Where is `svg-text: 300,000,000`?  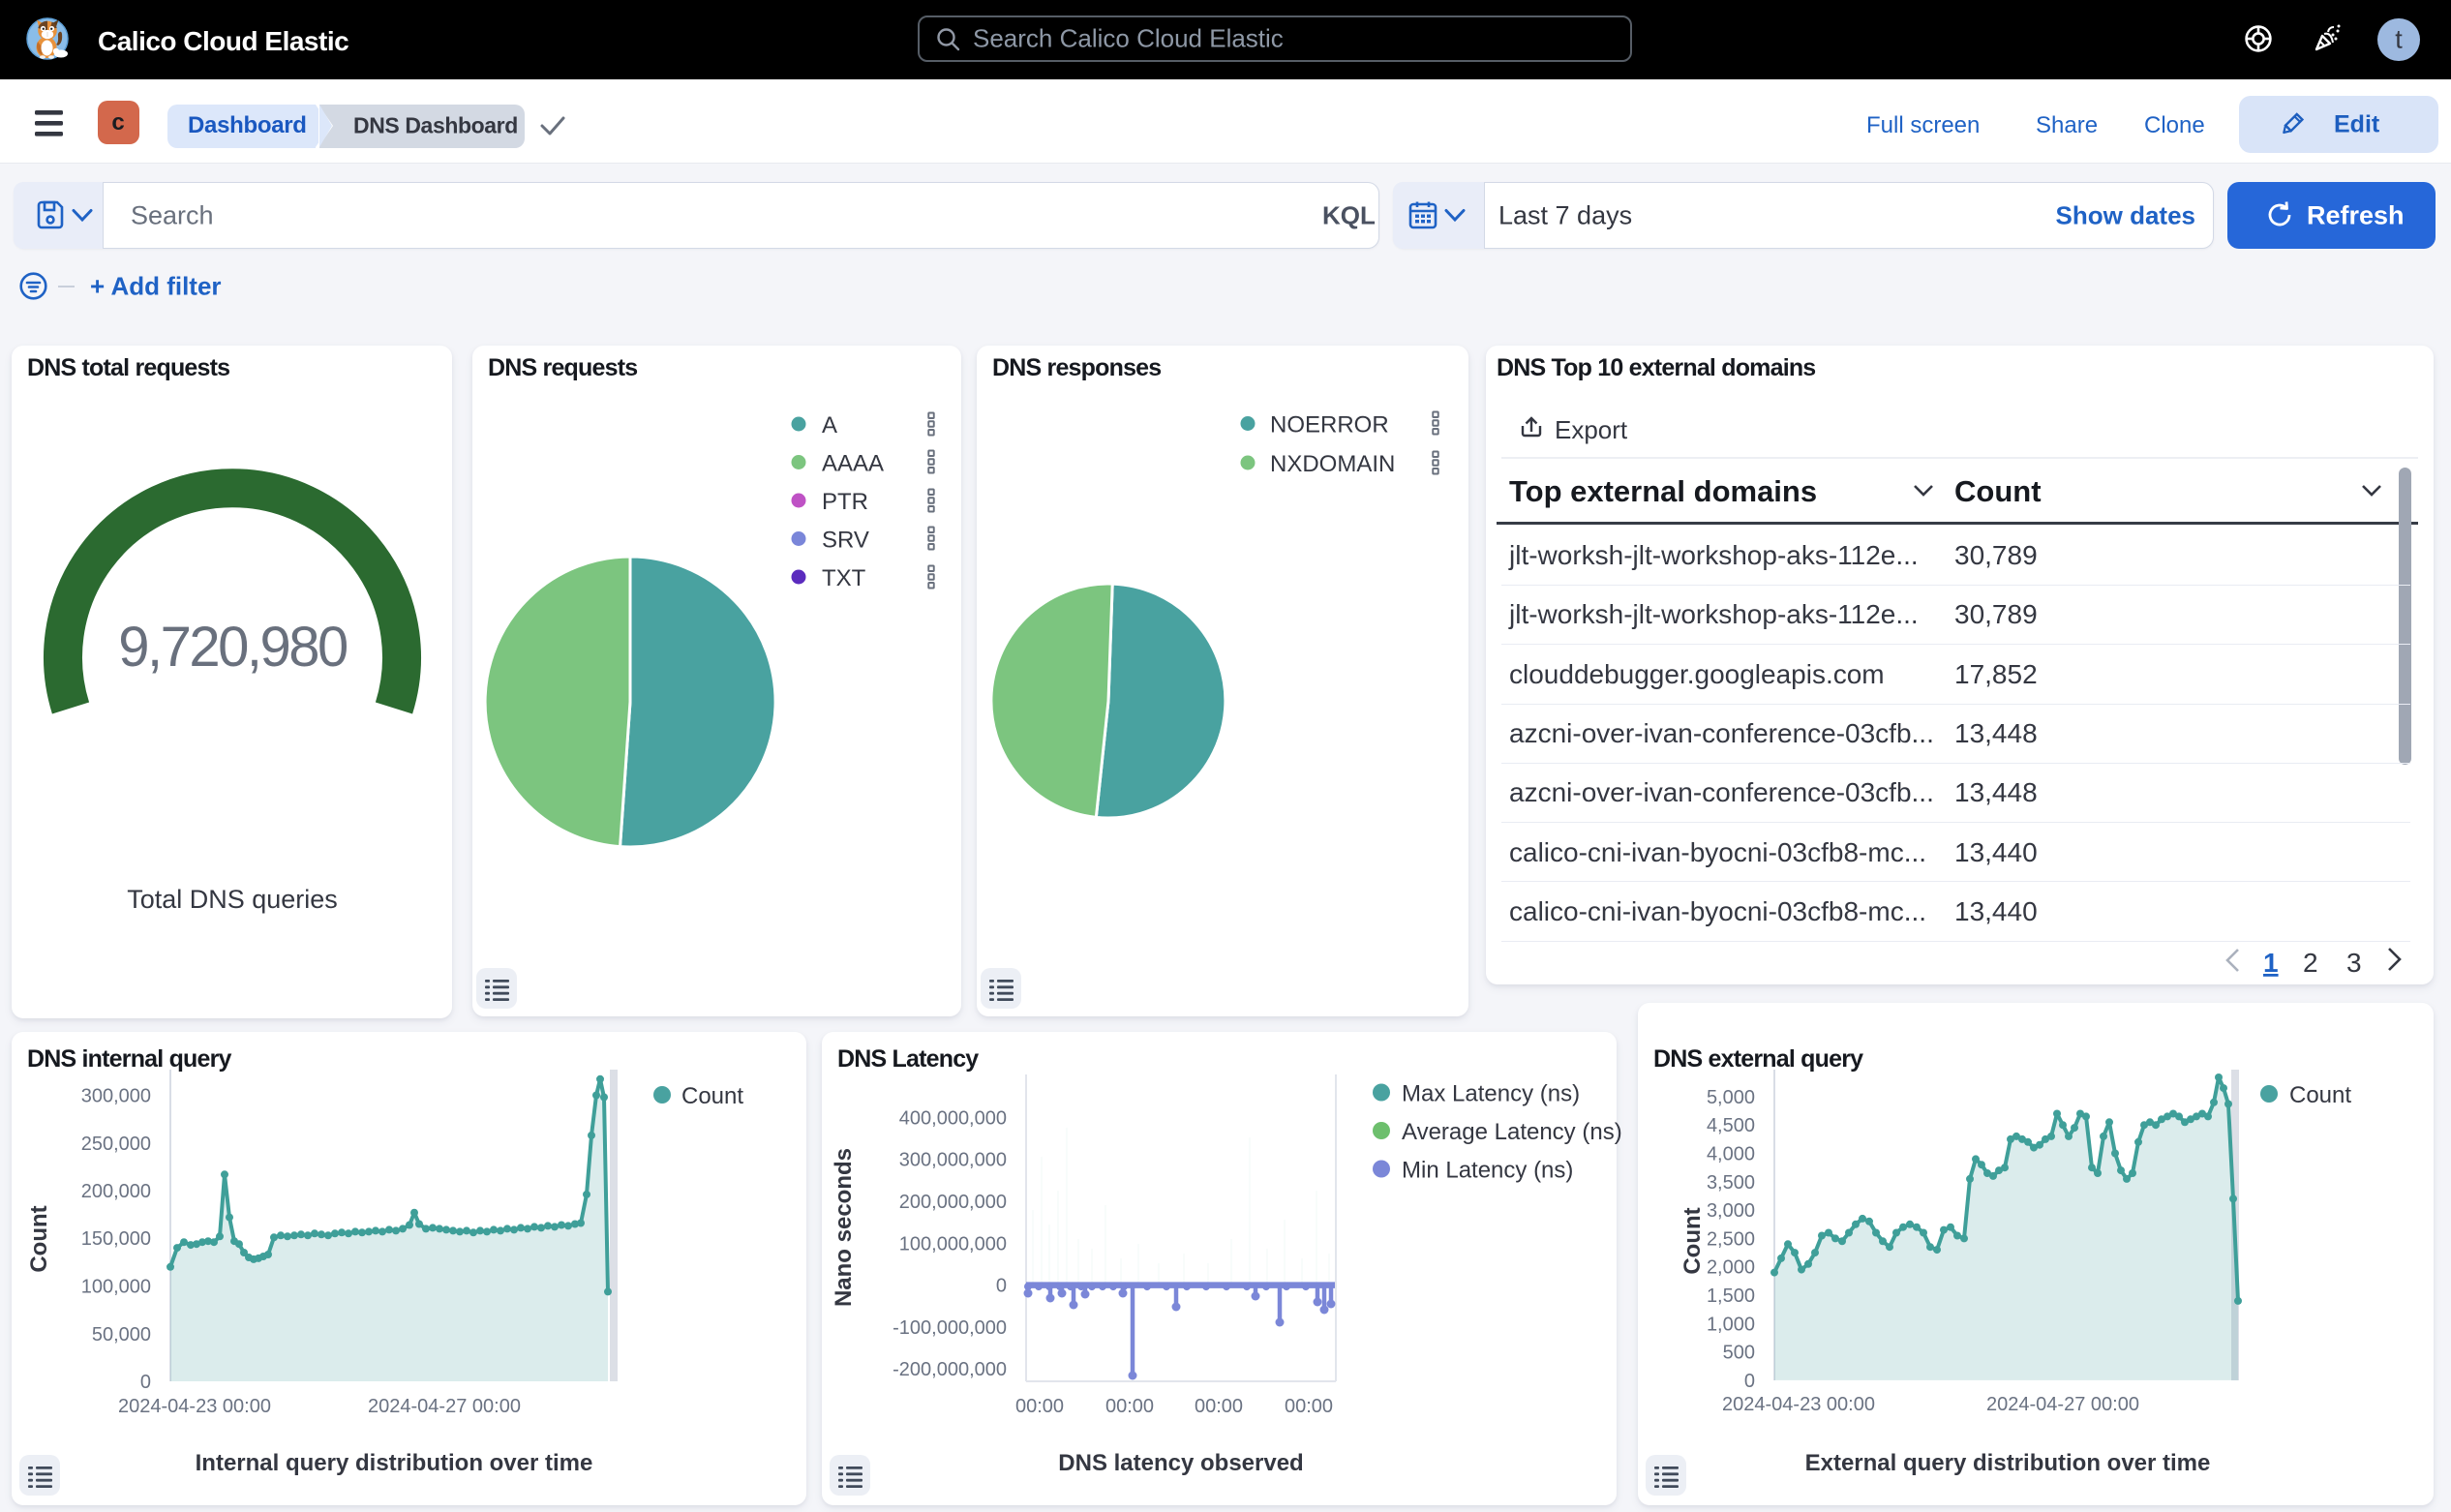
svg-text: 300,000,000 is located at coordinates (953, 1160).